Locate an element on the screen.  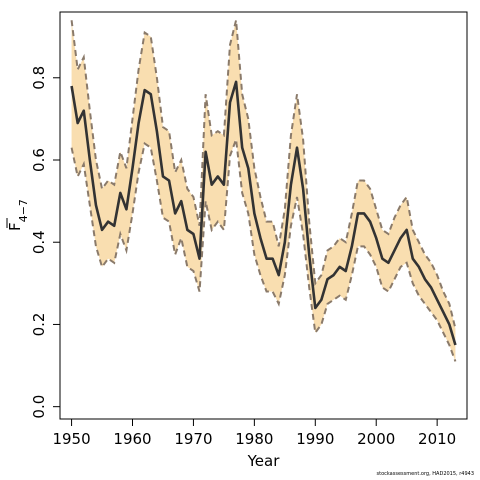
svg-text: F4−7 is located at coordinates (18, 215).